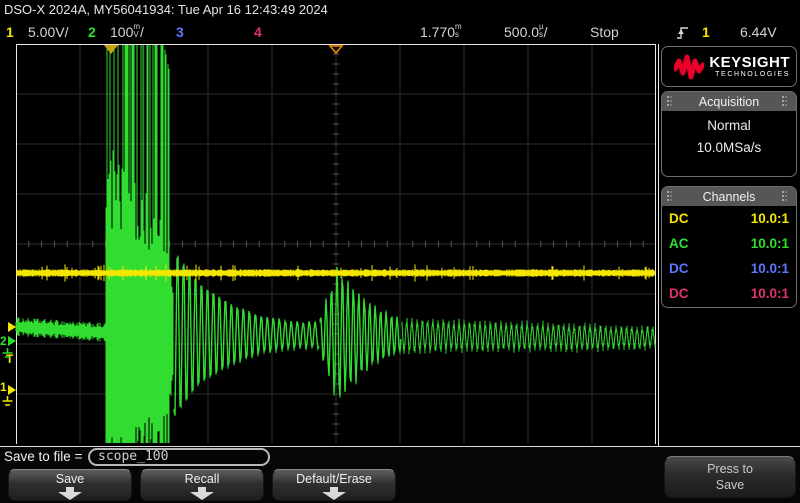 This screenshot has width=800, height=503. What do you see at coordinates (729, 268) in the screenshot?
I see `channel3-row: DC 10.0:1` at bounding box center [729, 268].